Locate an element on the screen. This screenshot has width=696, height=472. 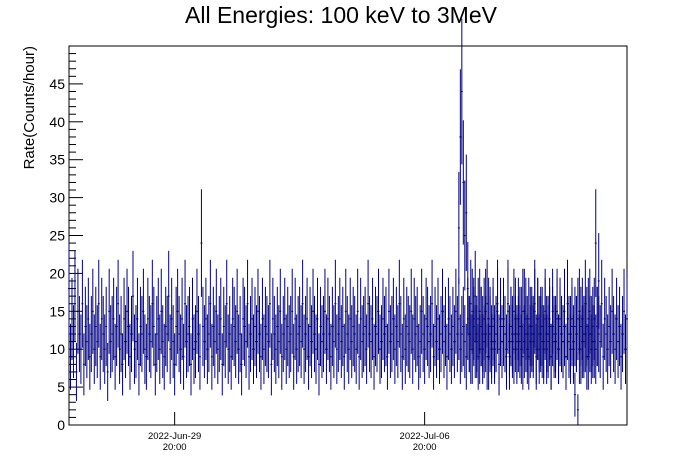
y-tick-label: 40 is located at coordinates (57, 122).